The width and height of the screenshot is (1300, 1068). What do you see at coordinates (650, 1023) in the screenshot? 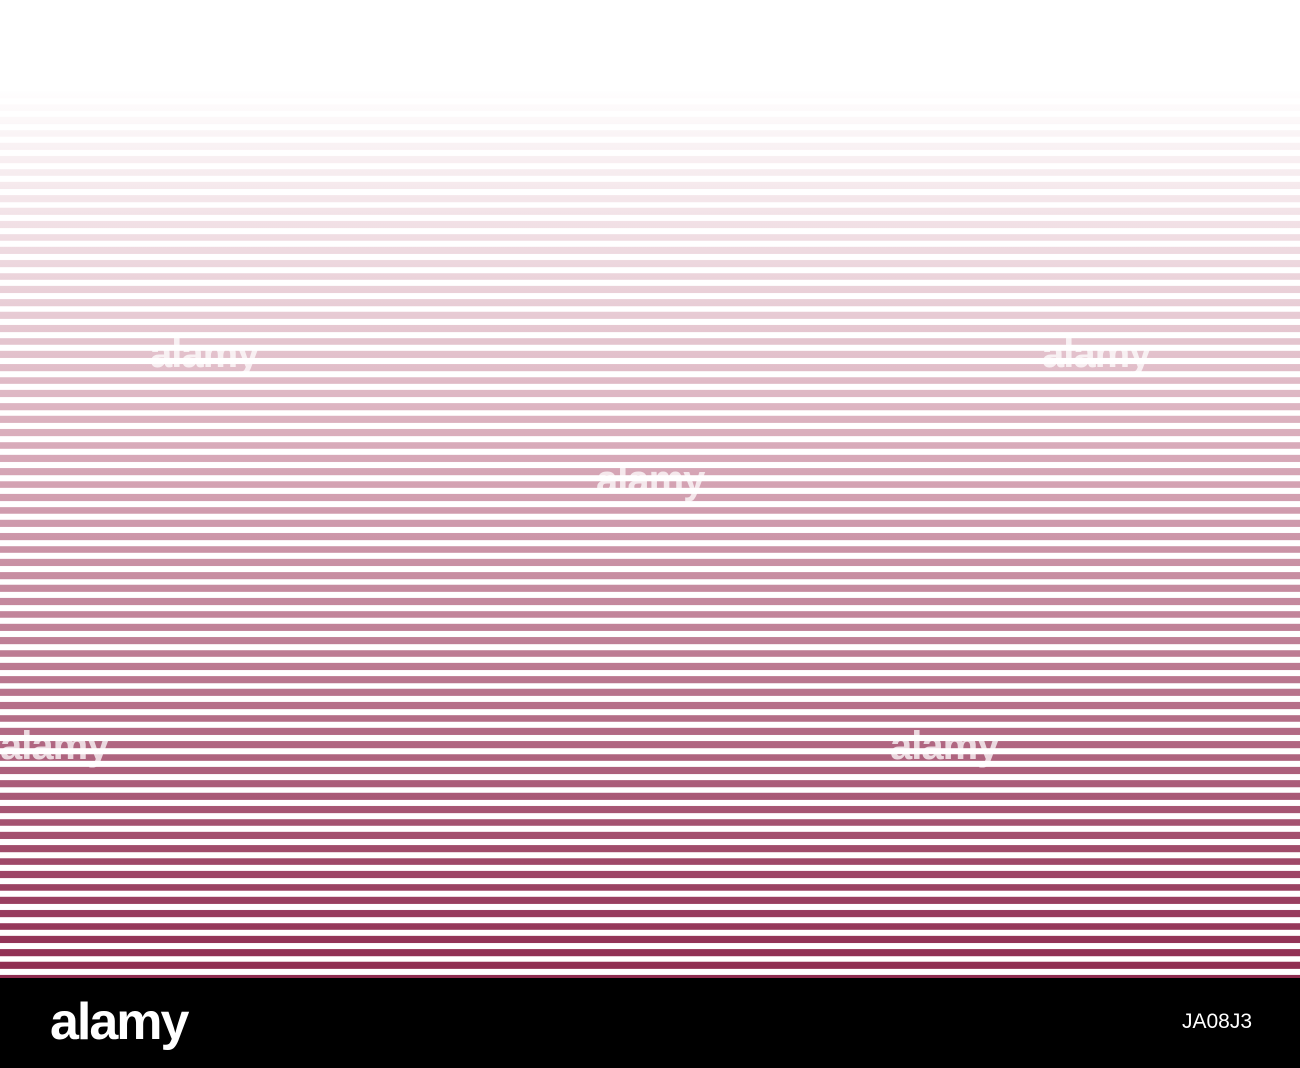
I see `footer: alamy JA08J3` at bounding box center [650, 1023].